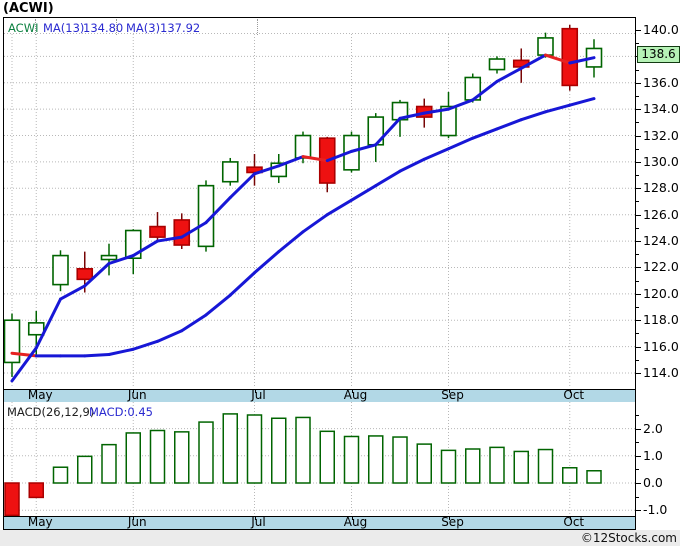 This screenshot has width=680, height=546. I want to click on axis-label: -1.0, so click(655, 510).